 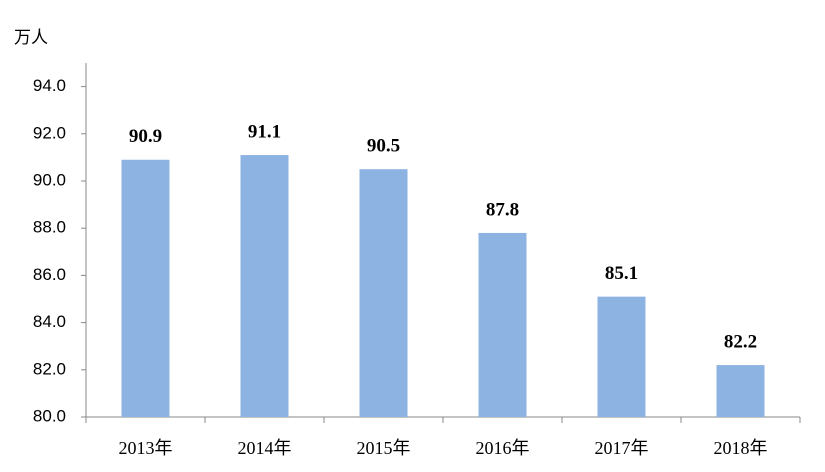 I want to click on y-tick-label: 82.0, so click(x=49, y=368).